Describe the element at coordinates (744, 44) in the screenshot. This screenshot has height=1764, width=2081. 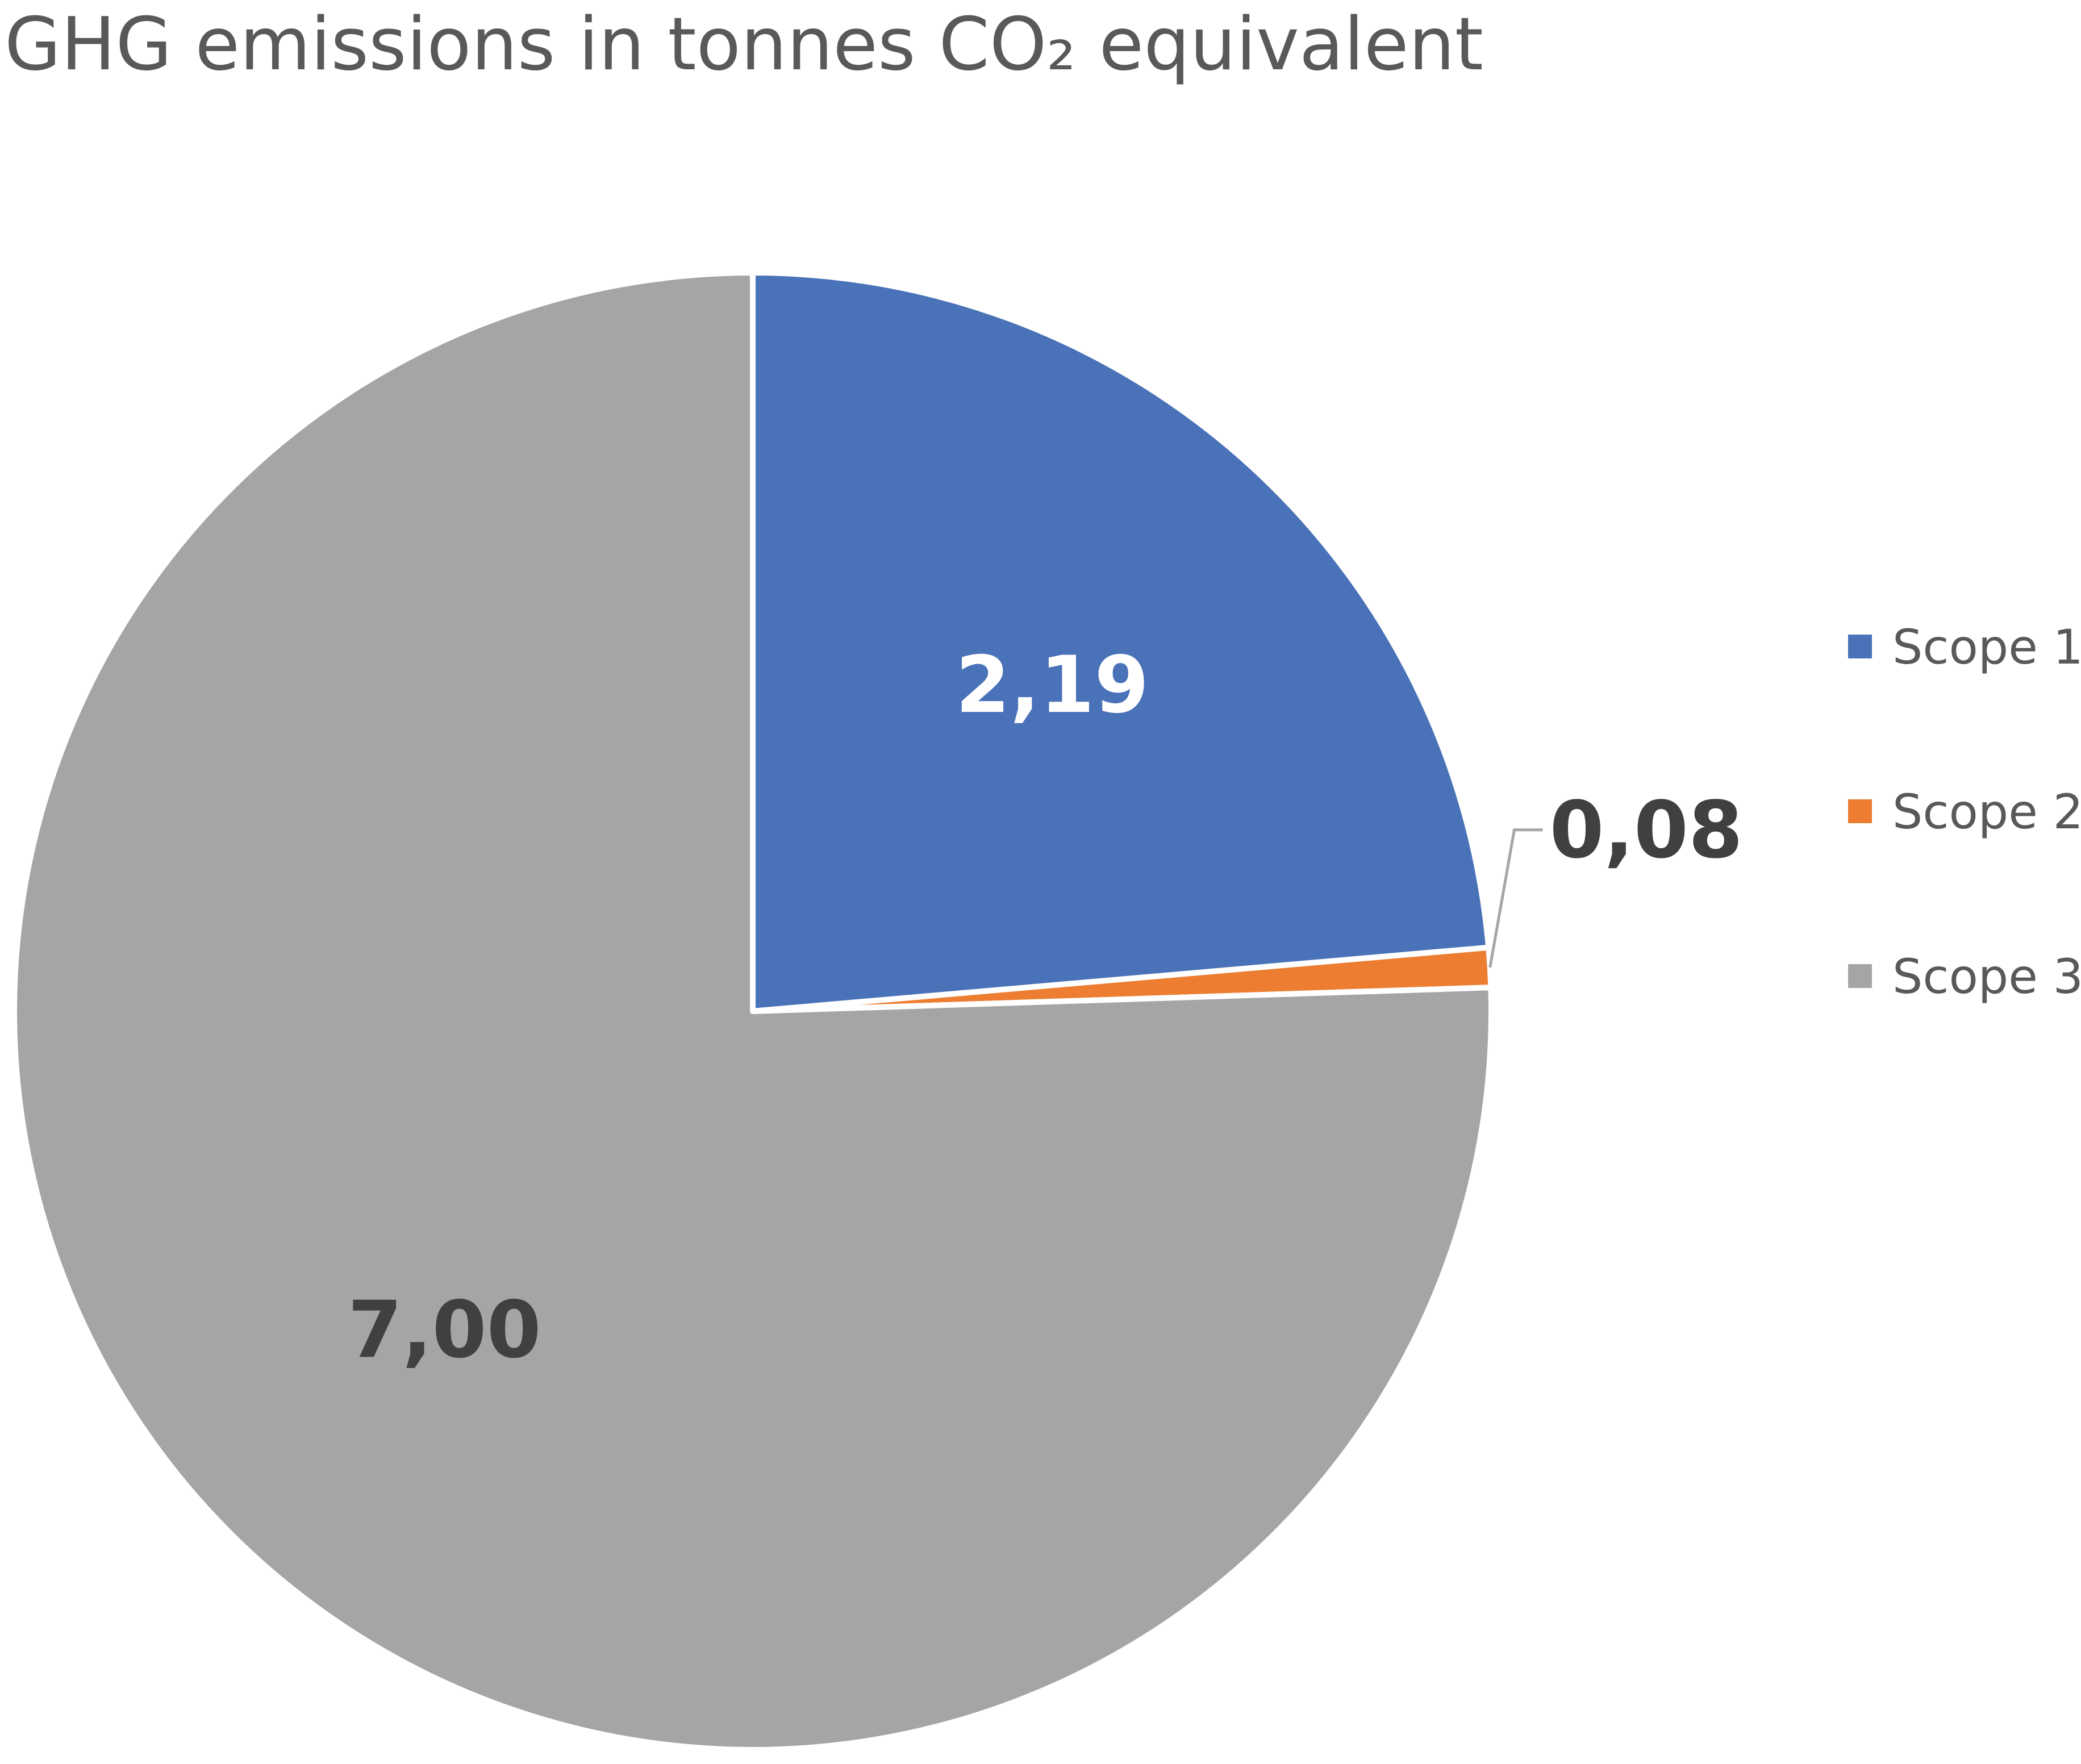
I see `chart-title: GHG emissions in tonnes CO₂ equivalent` at that location.